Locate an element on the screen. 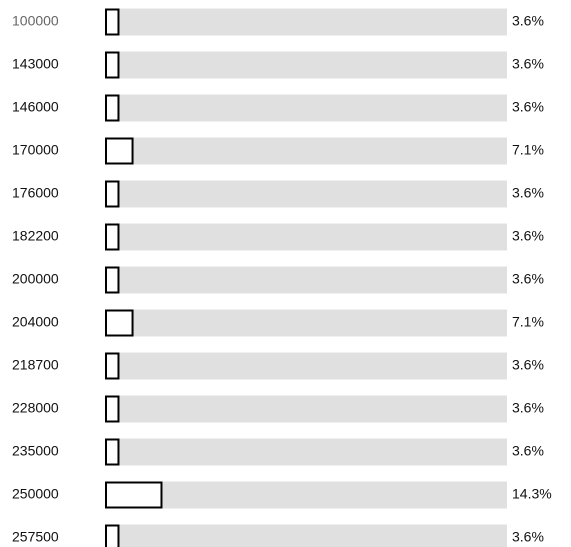 This screenshot has height=547, width=571. row-label: 257500 is located at coordinates (35, 537).